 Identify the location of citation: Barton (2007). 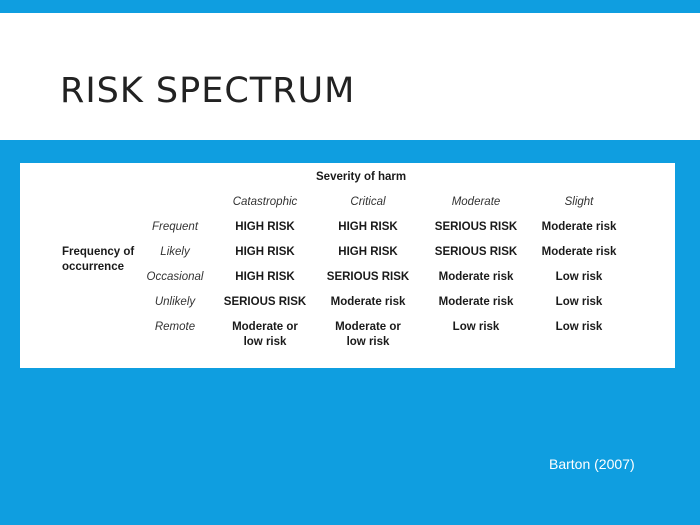
(592, 464).